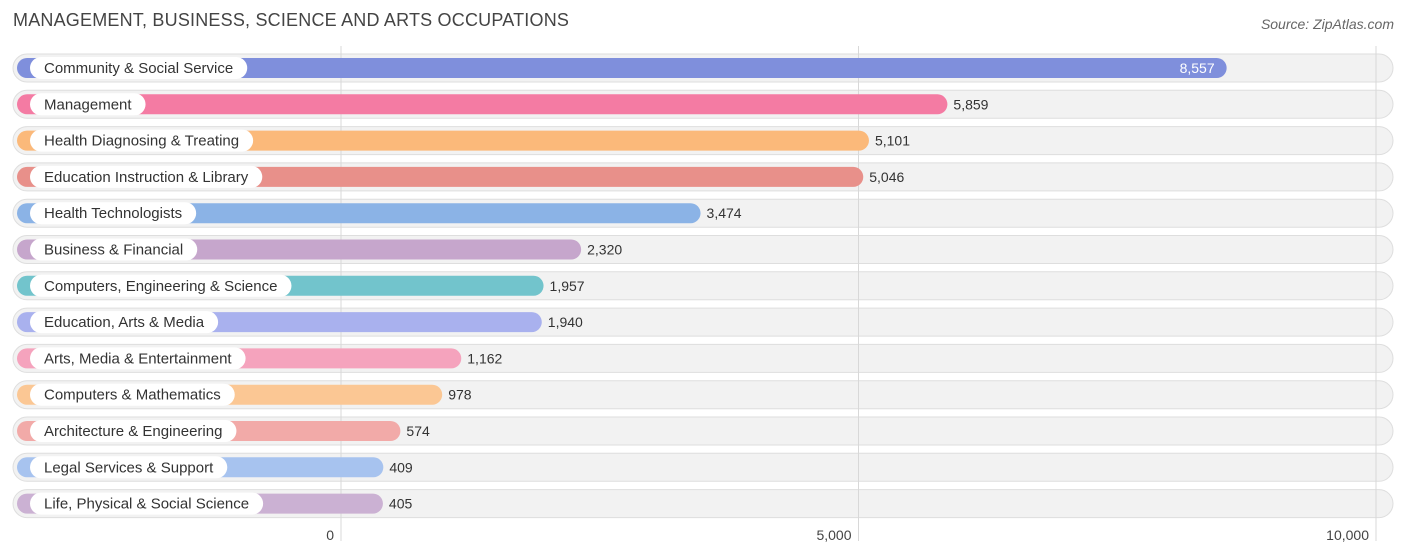 The height and width of the screenshot is (559, 1406). Describe the element at coordinates (484, 358) in the screenshot. I see `value-label: 1,162` at that location.